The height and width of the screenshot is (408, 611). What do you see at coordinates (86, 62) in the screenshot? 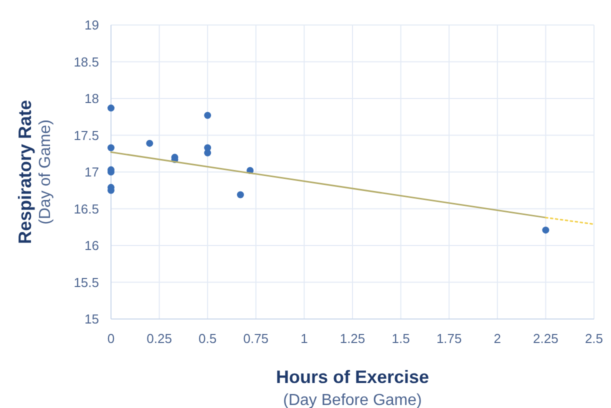
I see `y-tick-label: 18.5` at bounding box center [86, 62].